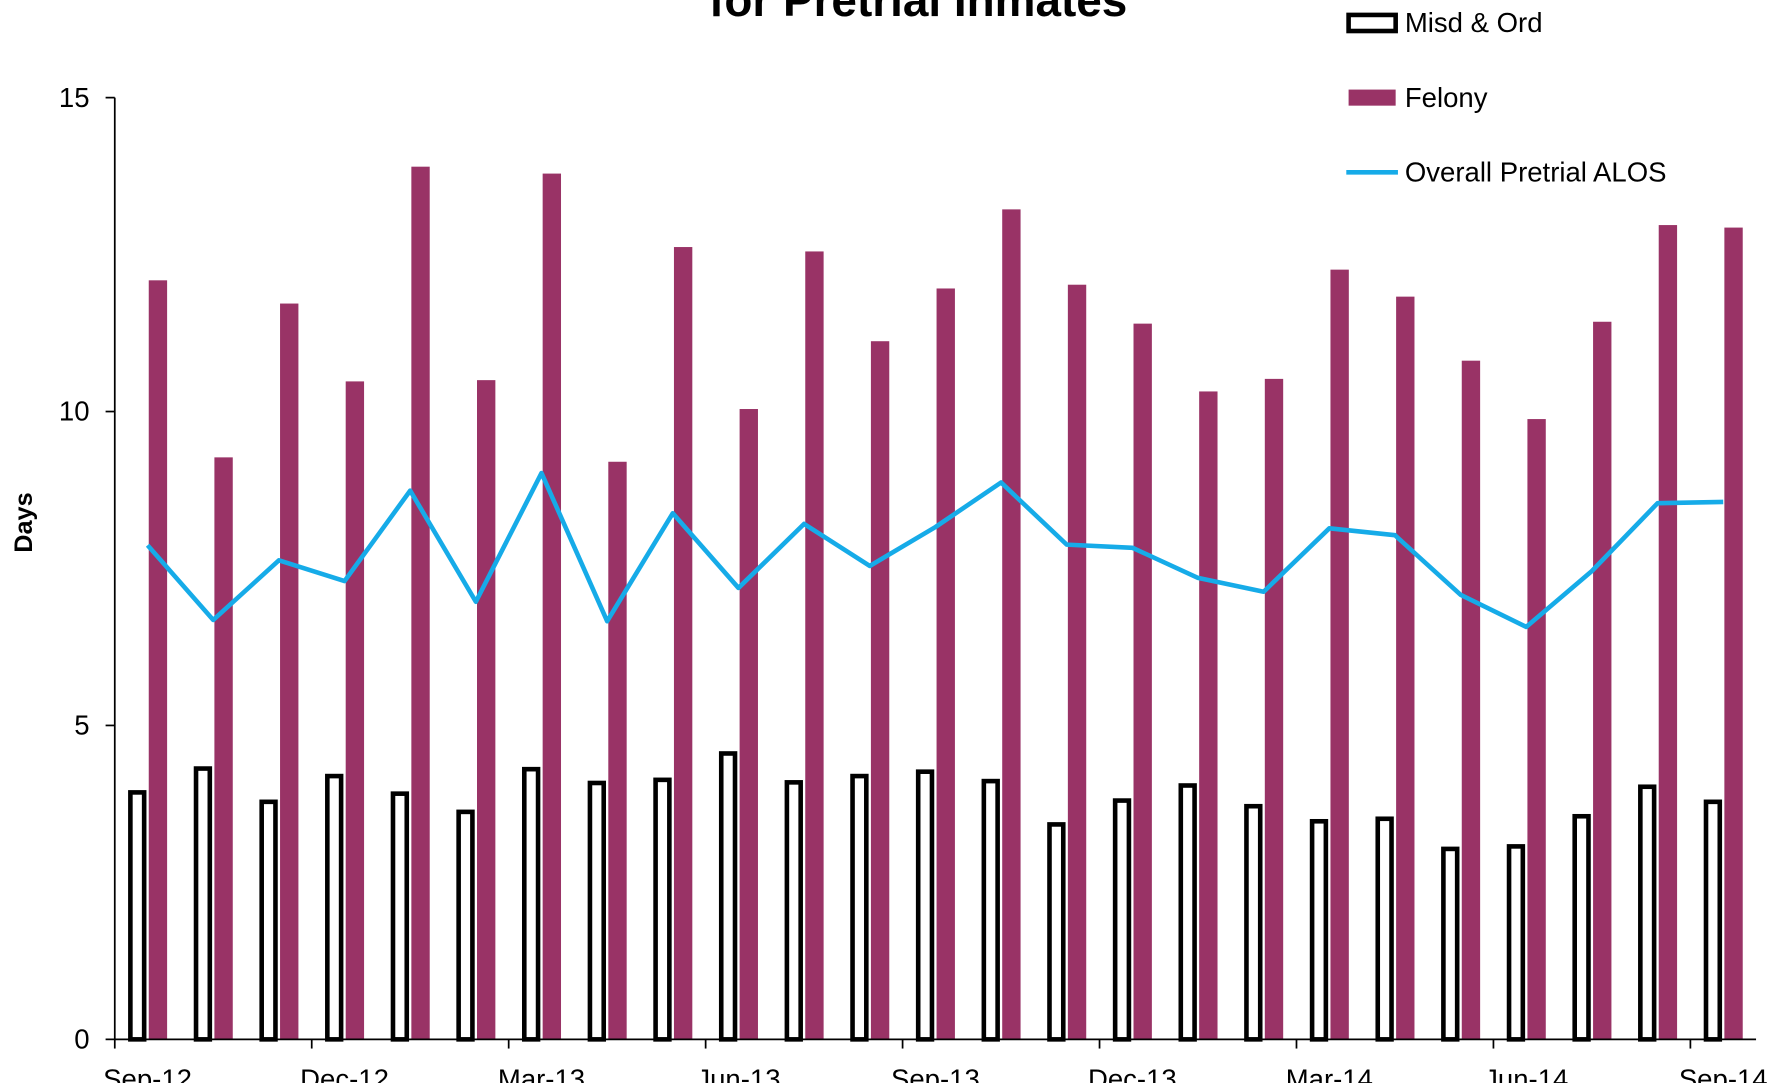 The height and width of the screenshot is (1083, 1779). Describe the element at coordinates (1526, 1073) in the screenshot. I see `x-tick-label: Jun-14` at that location.